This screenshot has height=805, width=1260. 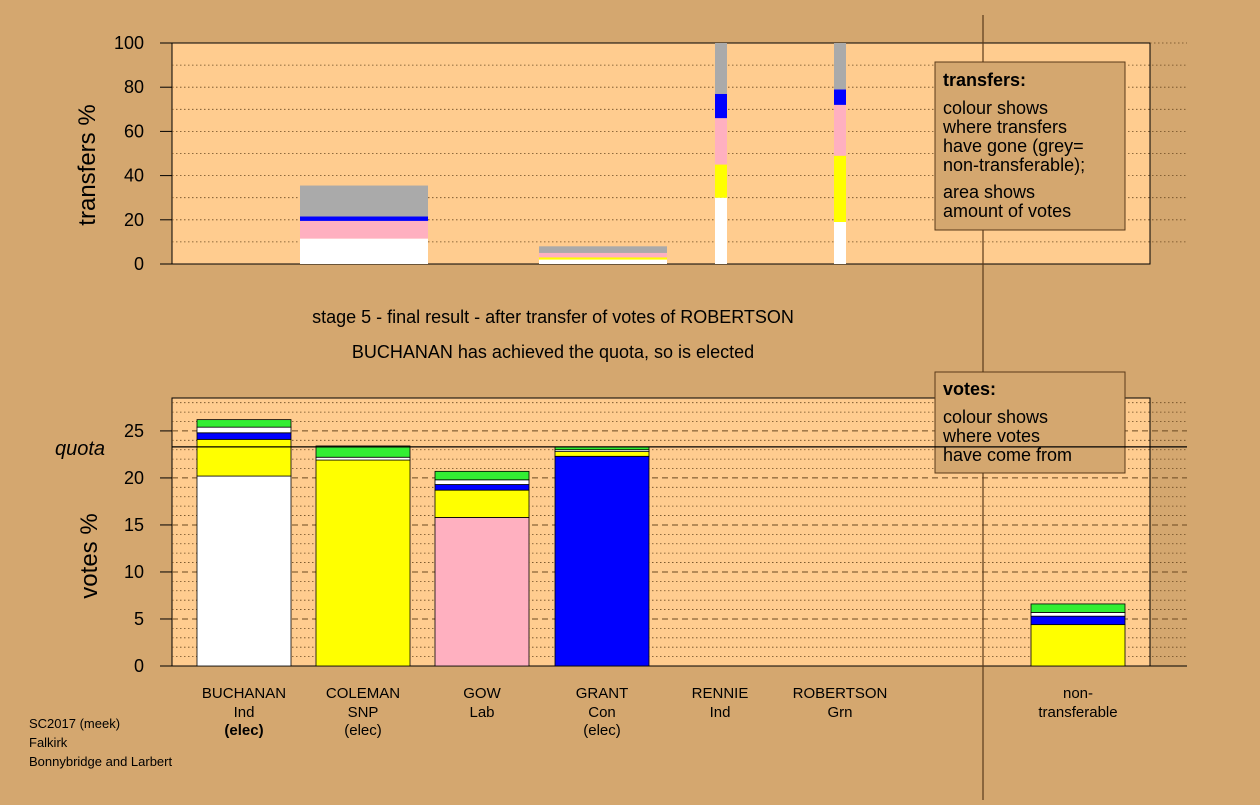 What do you see at coordinates (1004, 127) in the screenshot?
I see `transfers-legend-line-2: where transfers` at bounding box center [1004, 127].